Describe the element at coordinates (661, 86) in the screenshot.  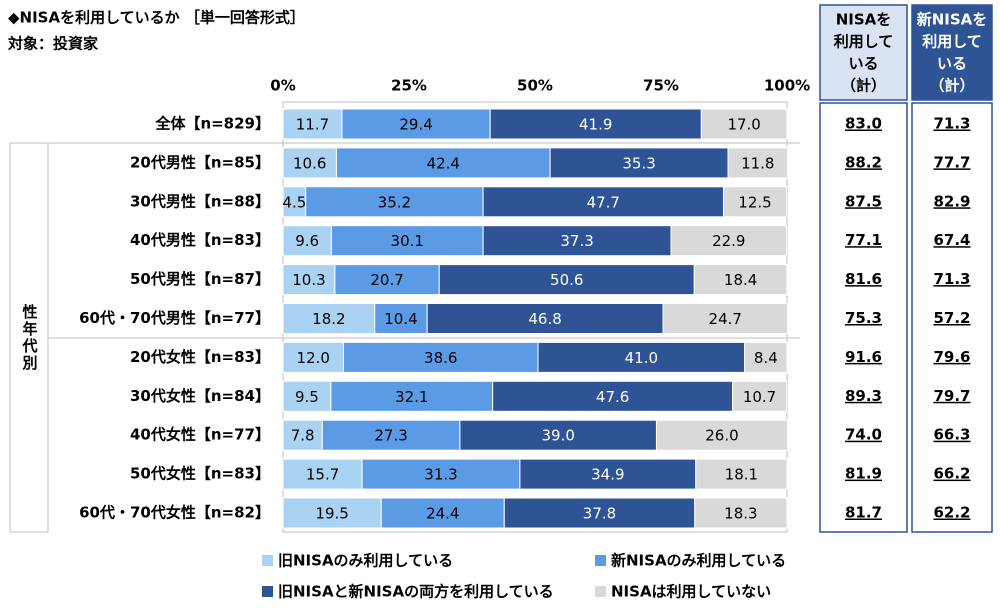
I see `x-tick-label: 75%` at that location.